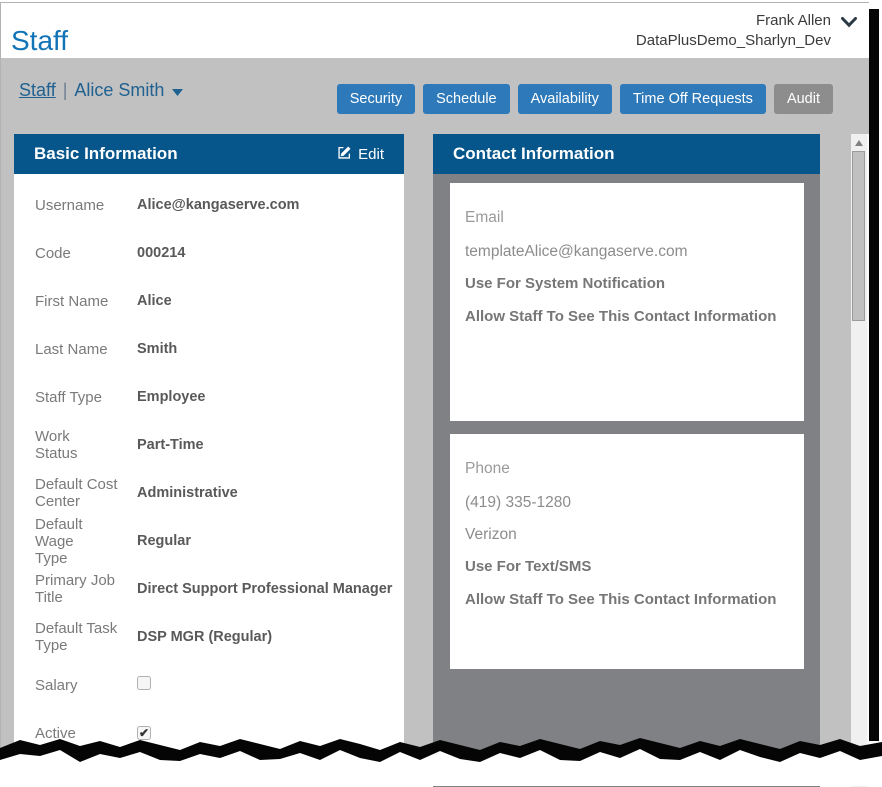 The image size is (882, 787). What do you see at coordinates (344, 154) in the screenshot?
I see `pencil-square-icon` at bounding box center [344, 154].